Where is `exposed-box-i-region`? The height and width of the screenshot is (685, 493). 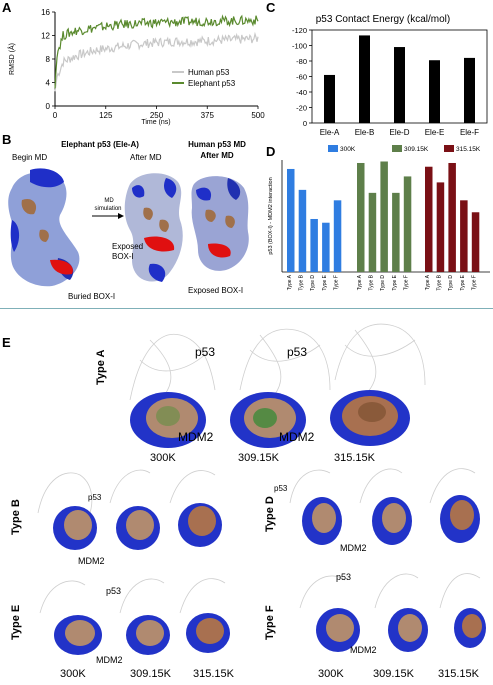
exposed-box-i-region is located at coordinates (159, 244).